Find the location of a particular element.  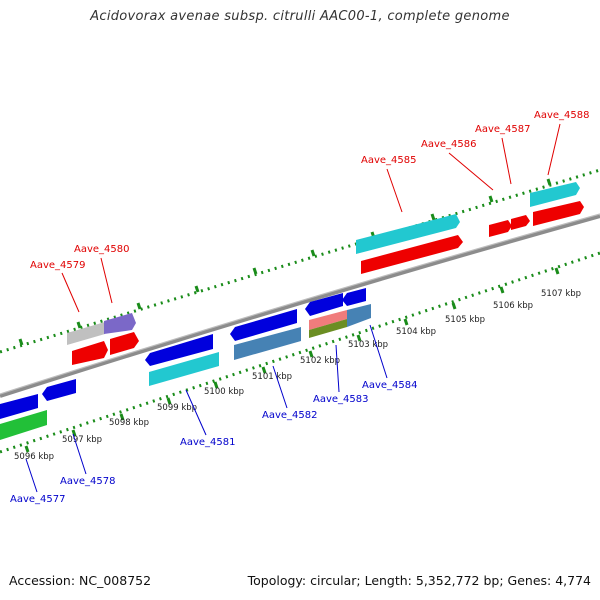

gene-label: Aave_4585 is located at coordinates (389, 160).